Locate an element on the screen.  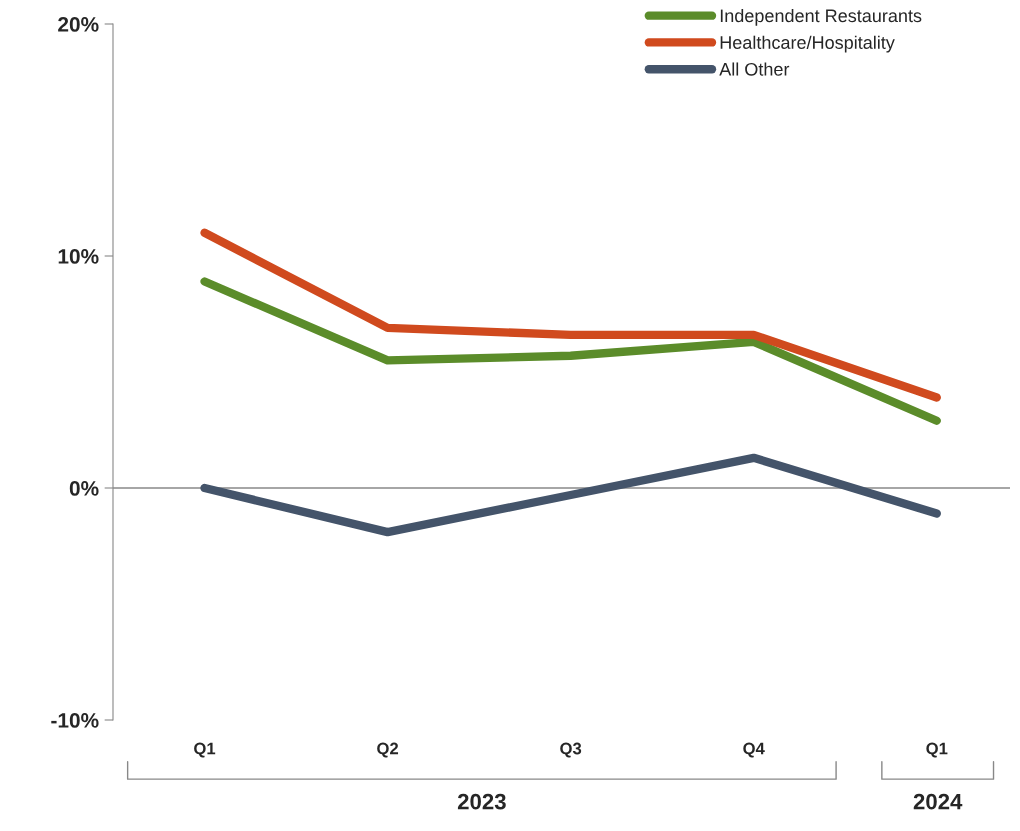
y-tick-label: 20% is located at coordinates (78, 24).